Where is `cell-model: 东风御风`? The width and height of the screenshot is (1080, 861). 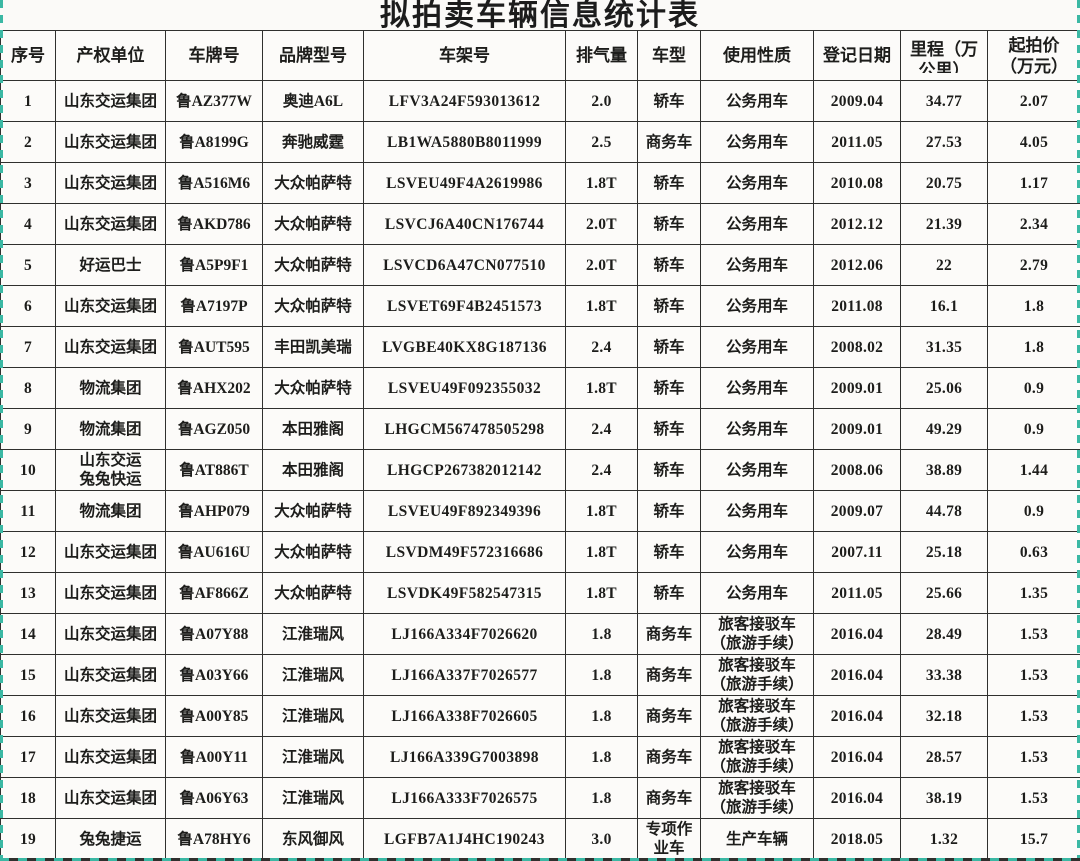
cell-model: 东风御风 is located at coordinates (313, 839).